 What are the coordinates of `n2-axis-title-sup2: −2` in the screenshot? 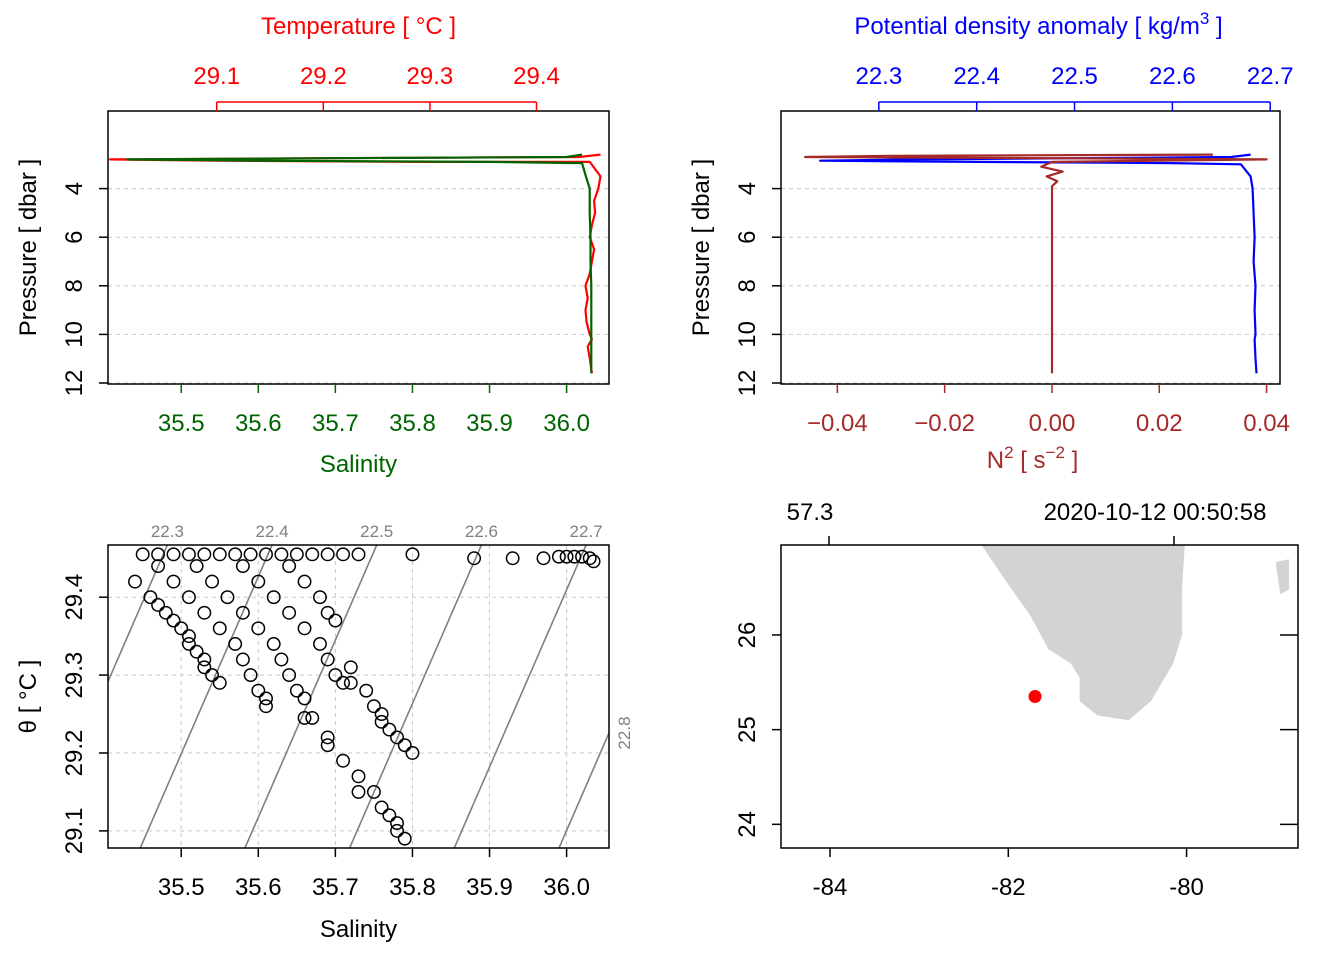 It's located at (1055, 452).